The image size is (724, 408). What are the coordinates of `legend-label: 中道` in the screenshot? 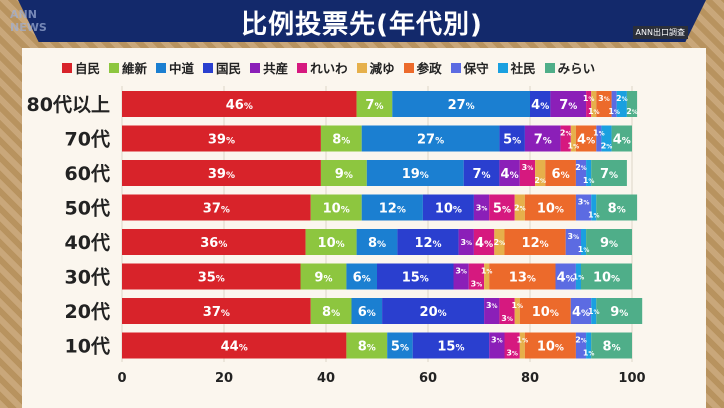 It's located at (182, 68).